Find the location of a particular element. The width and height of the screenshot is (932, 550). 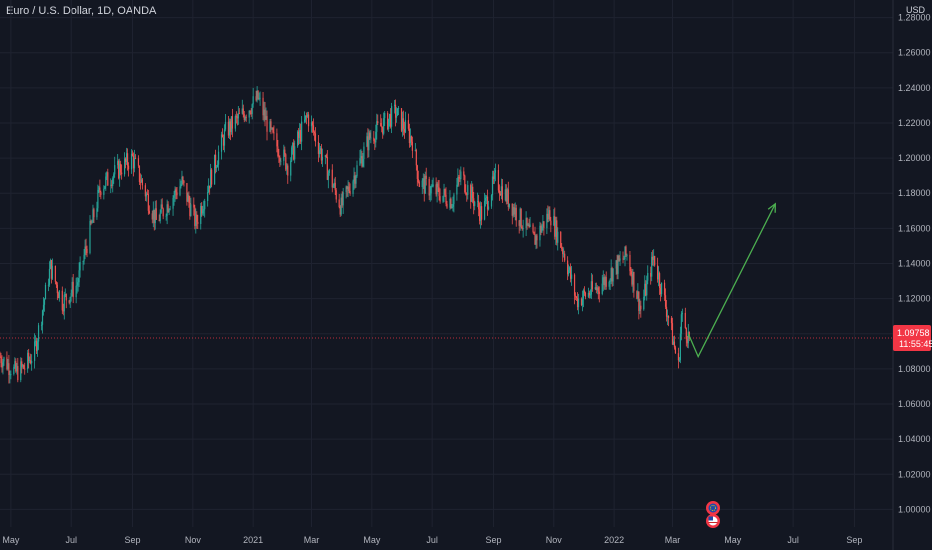

chart-title: Euro / U.S. Dollar, 1D, OANDA is located at coordinates (81, 11).